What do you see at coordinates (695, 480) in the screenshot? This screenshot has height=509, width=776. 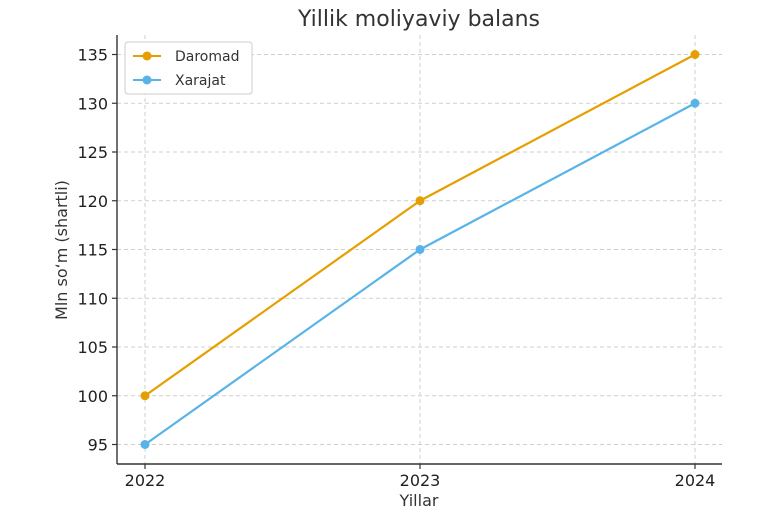 I see `x-tick-label: 2024` at bounding box center [695, 480].